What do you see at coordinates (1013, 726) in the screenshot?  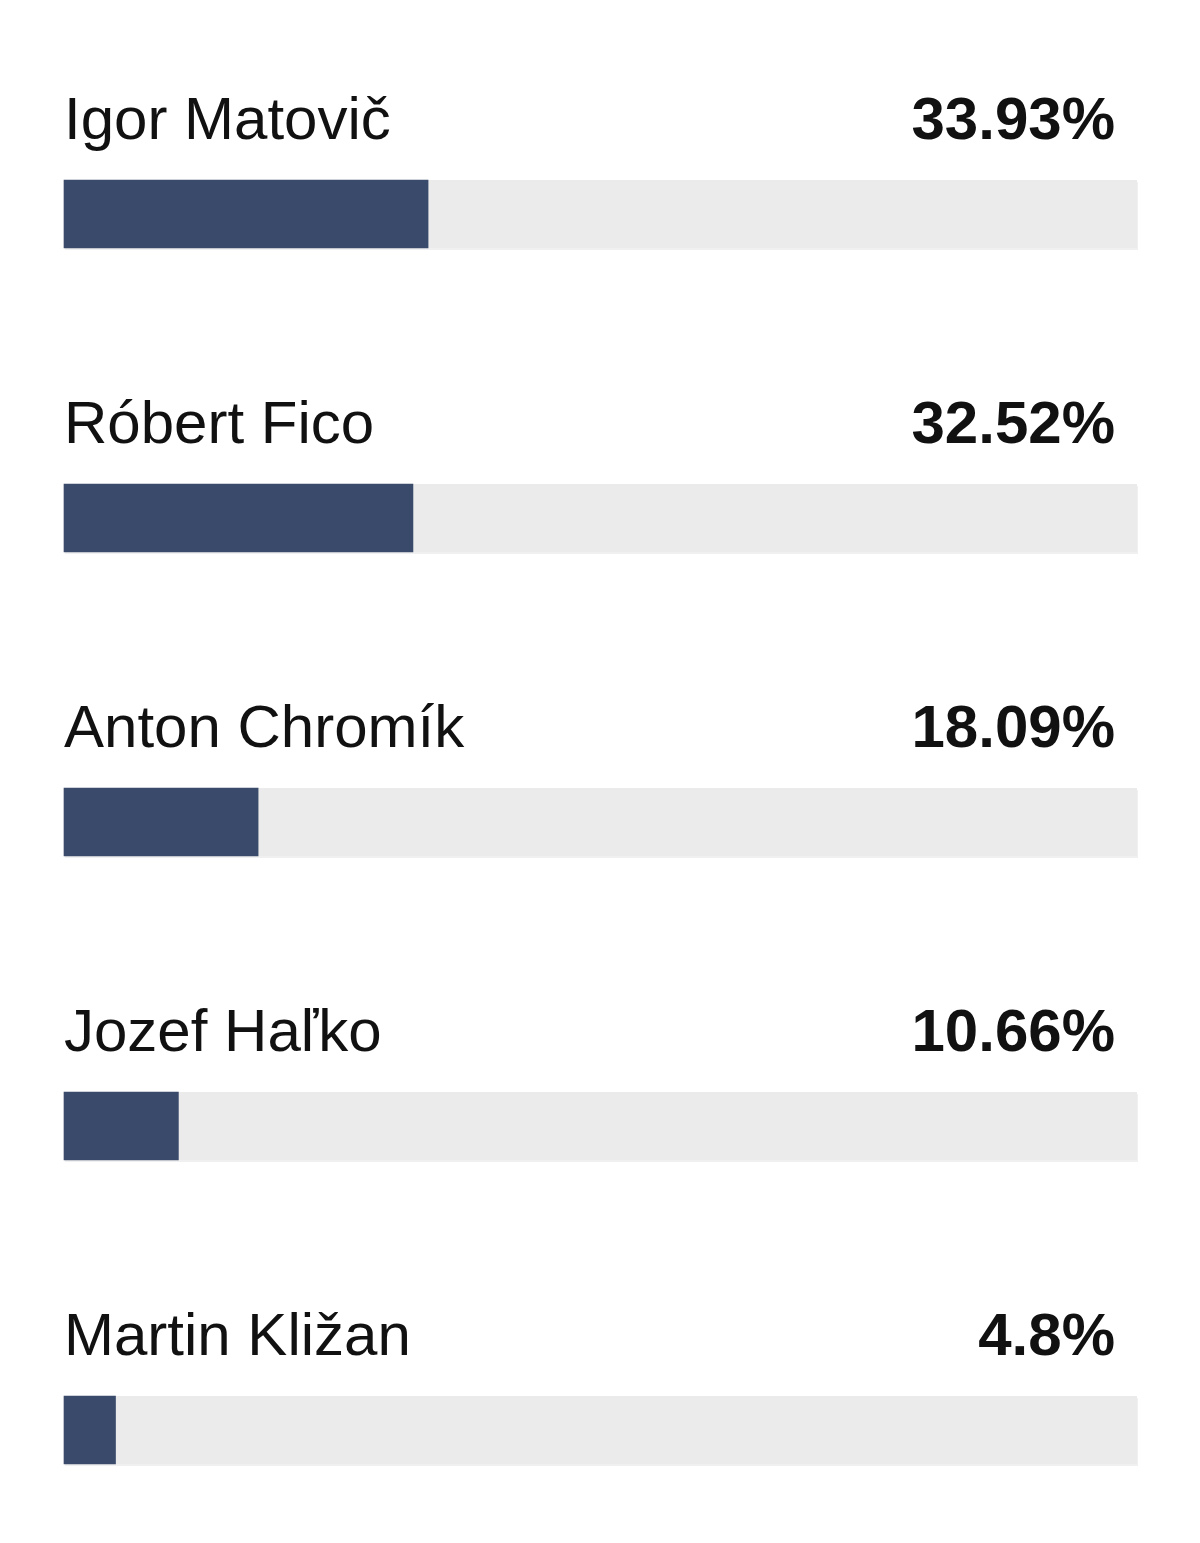 I see `data-label: 18.09%` at bounding box center [1013, 726].